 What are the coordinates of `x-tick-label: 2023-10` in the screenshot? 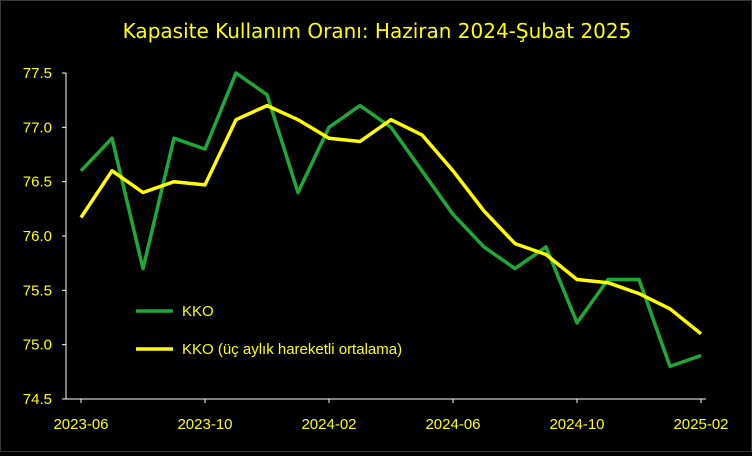 It's located at (204, 424).